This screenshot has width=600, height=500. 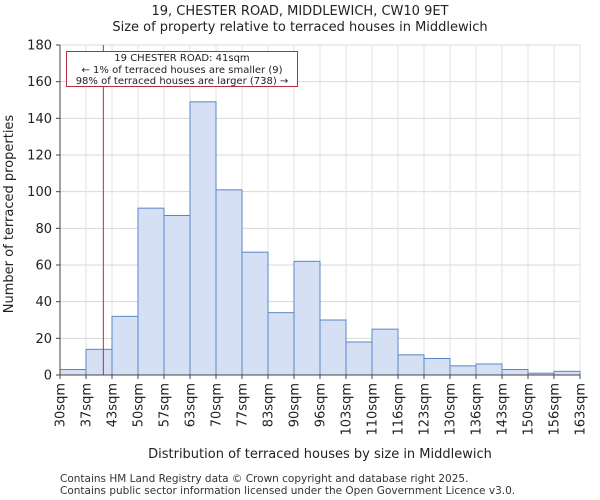 I want to click on x-tick-label: 110sqm, so click(x=373, y=409).